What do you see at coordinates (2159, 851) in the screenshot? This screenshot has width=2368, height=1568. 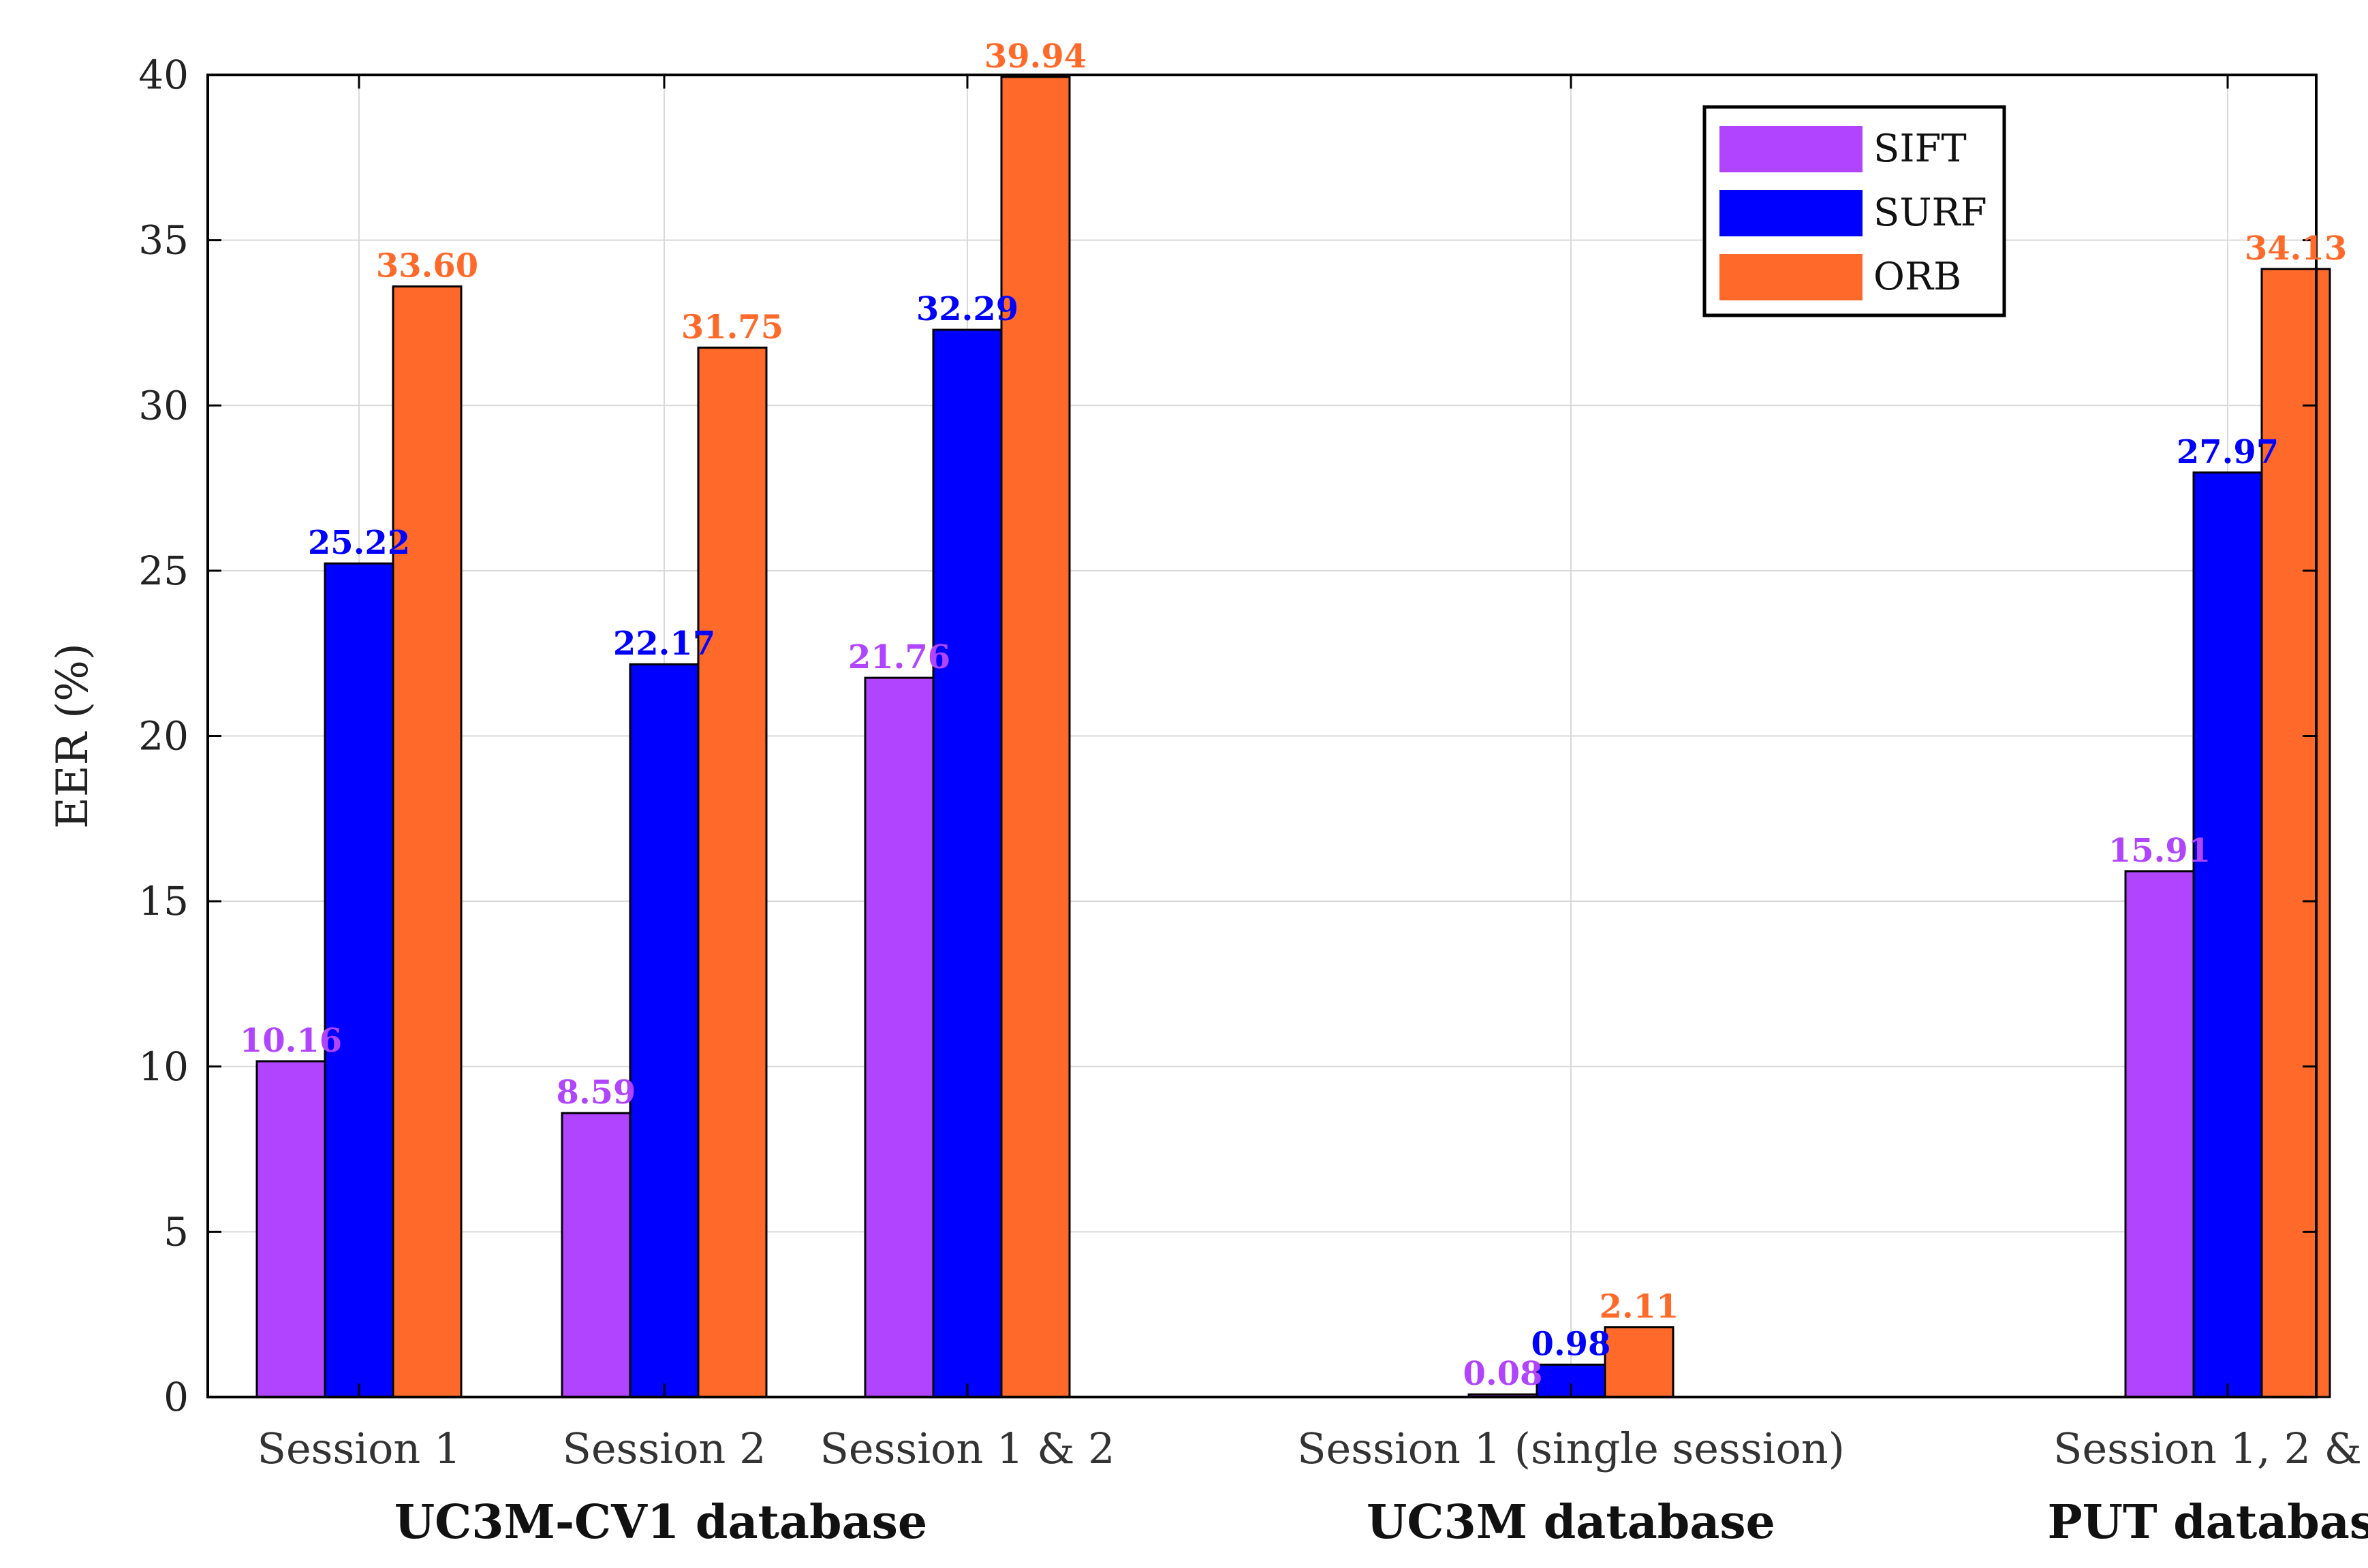 I see `data-label-sift: 15.91` at bounding box center [2159, 851].